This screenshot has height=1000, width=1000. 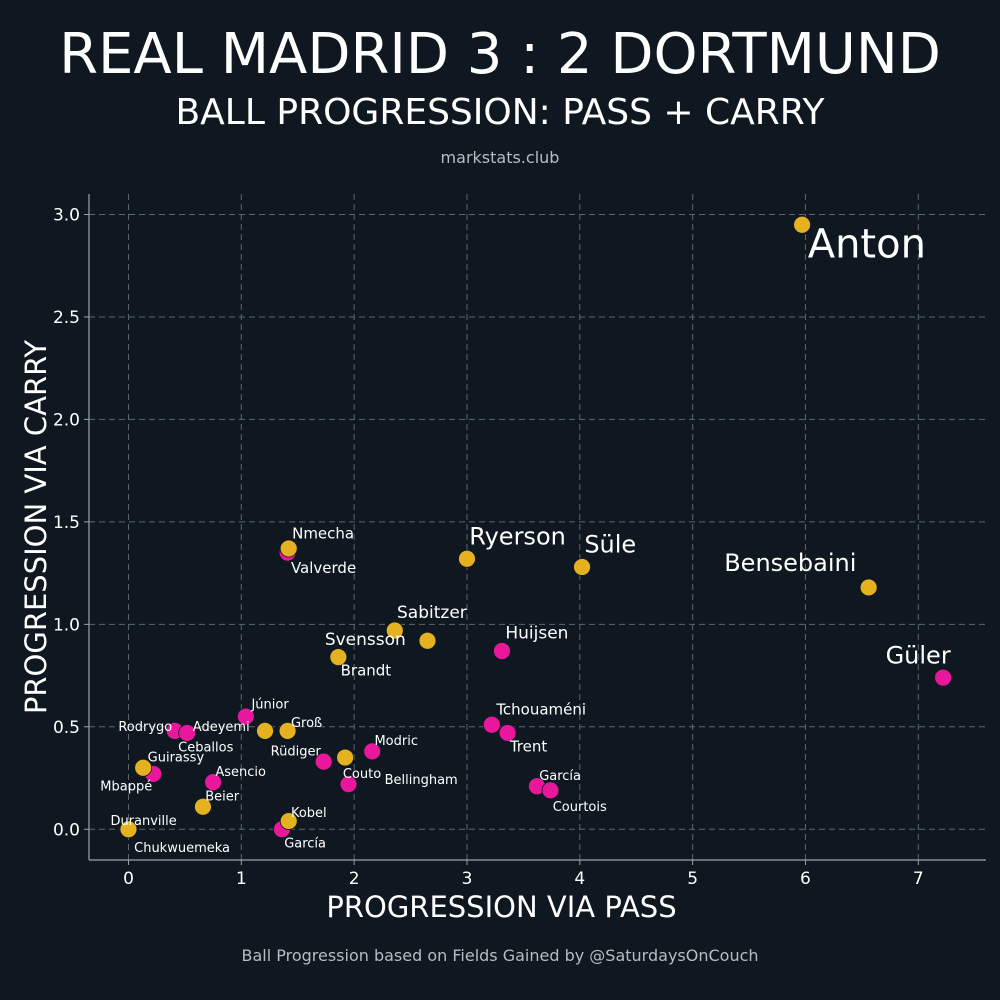 I want to click on y-tick-label: 0.5, so click(x=66, y=728).